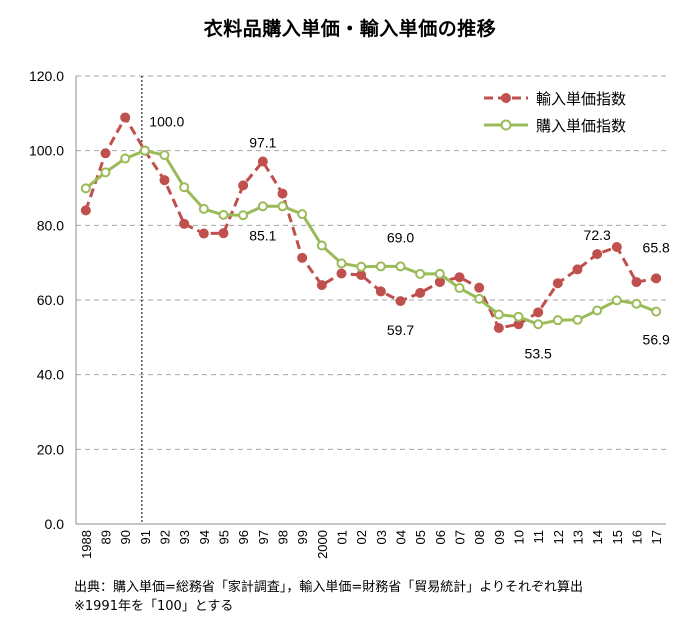  What do you see at coordinates (342, 537) in the screenshot?
I see `x-tick-label: 01` at bounding box center [342, 537].